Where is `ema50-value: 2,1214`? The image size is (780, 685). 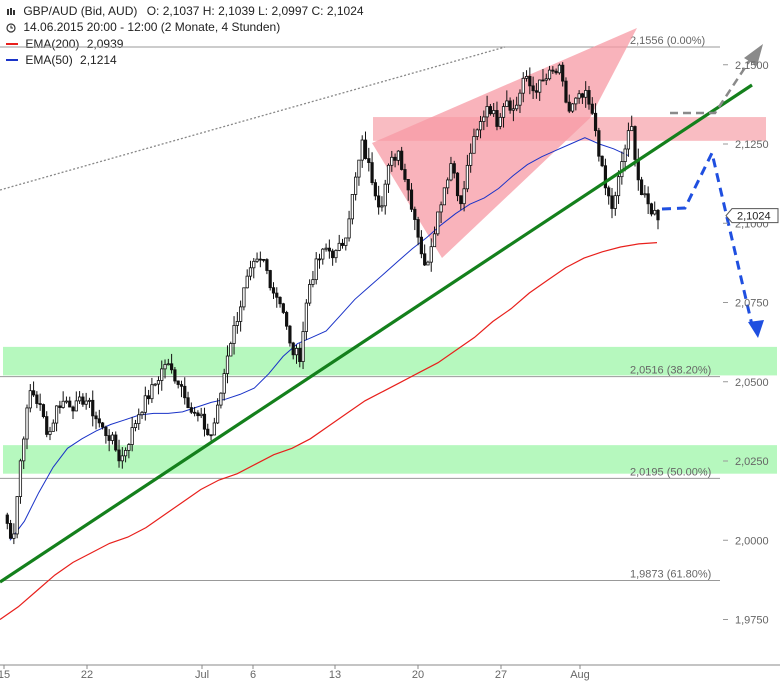 ema50-value: 2,1214 is located at coordinates (98, 59).